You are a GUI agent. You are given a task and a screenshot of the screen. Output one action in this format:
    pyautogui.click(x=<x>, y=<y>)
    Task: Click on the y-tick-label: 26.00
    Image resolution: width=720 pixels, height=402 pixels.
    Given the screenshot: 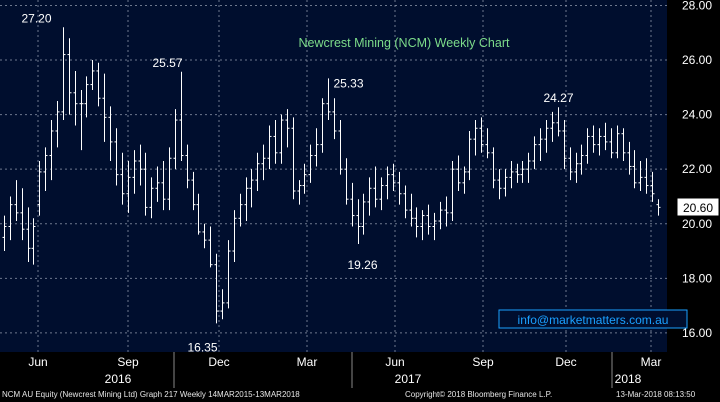 What is the action you would take?
    pyautogui.click(x=697, y=60)
    